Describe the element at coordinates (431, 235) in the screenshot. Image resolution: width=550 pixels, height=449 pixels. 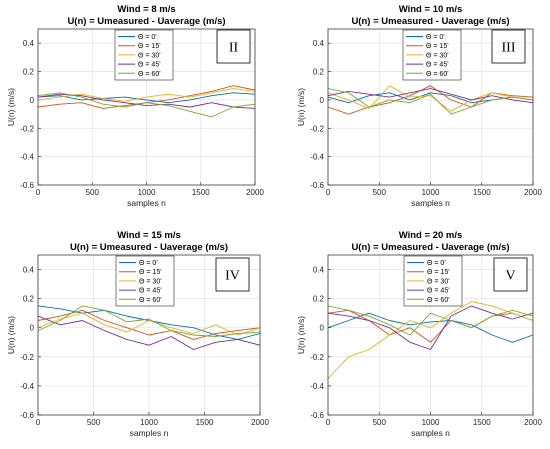
I see `chart-title: Wind = 20 m/s` at that location.